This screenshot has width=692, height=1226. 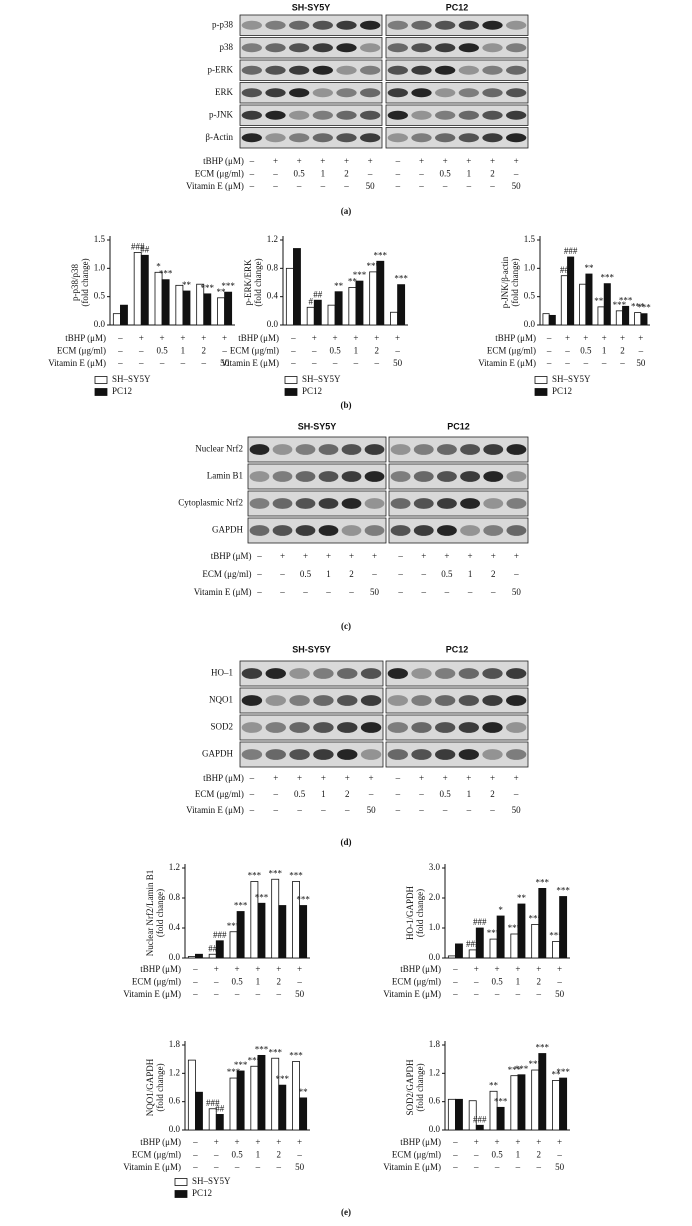 What do you see at coordinates (75, 282) in the screenshot?
I see `y-axis-label: p-p38/p38` at bounding box center [75, 282].